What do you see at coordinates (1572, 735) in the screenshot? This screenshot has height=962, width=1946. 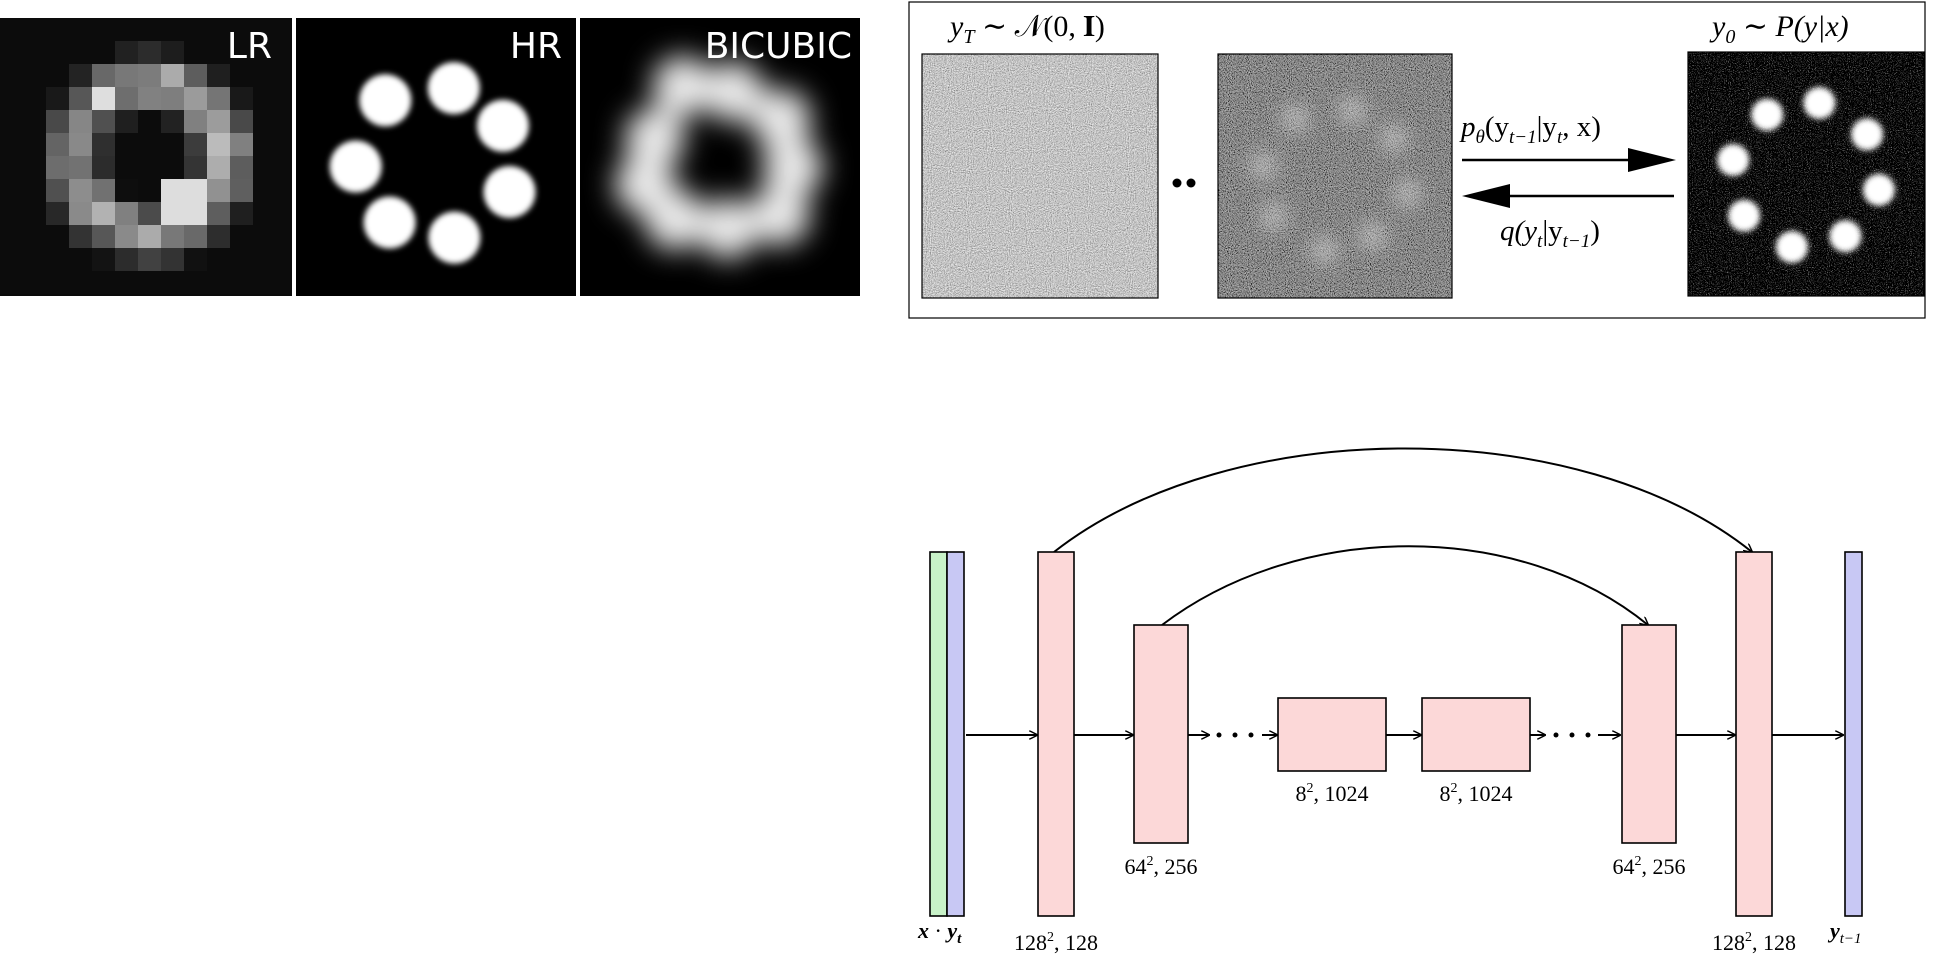 I see `ellipsis-right` at bounding box center [1572, 735].